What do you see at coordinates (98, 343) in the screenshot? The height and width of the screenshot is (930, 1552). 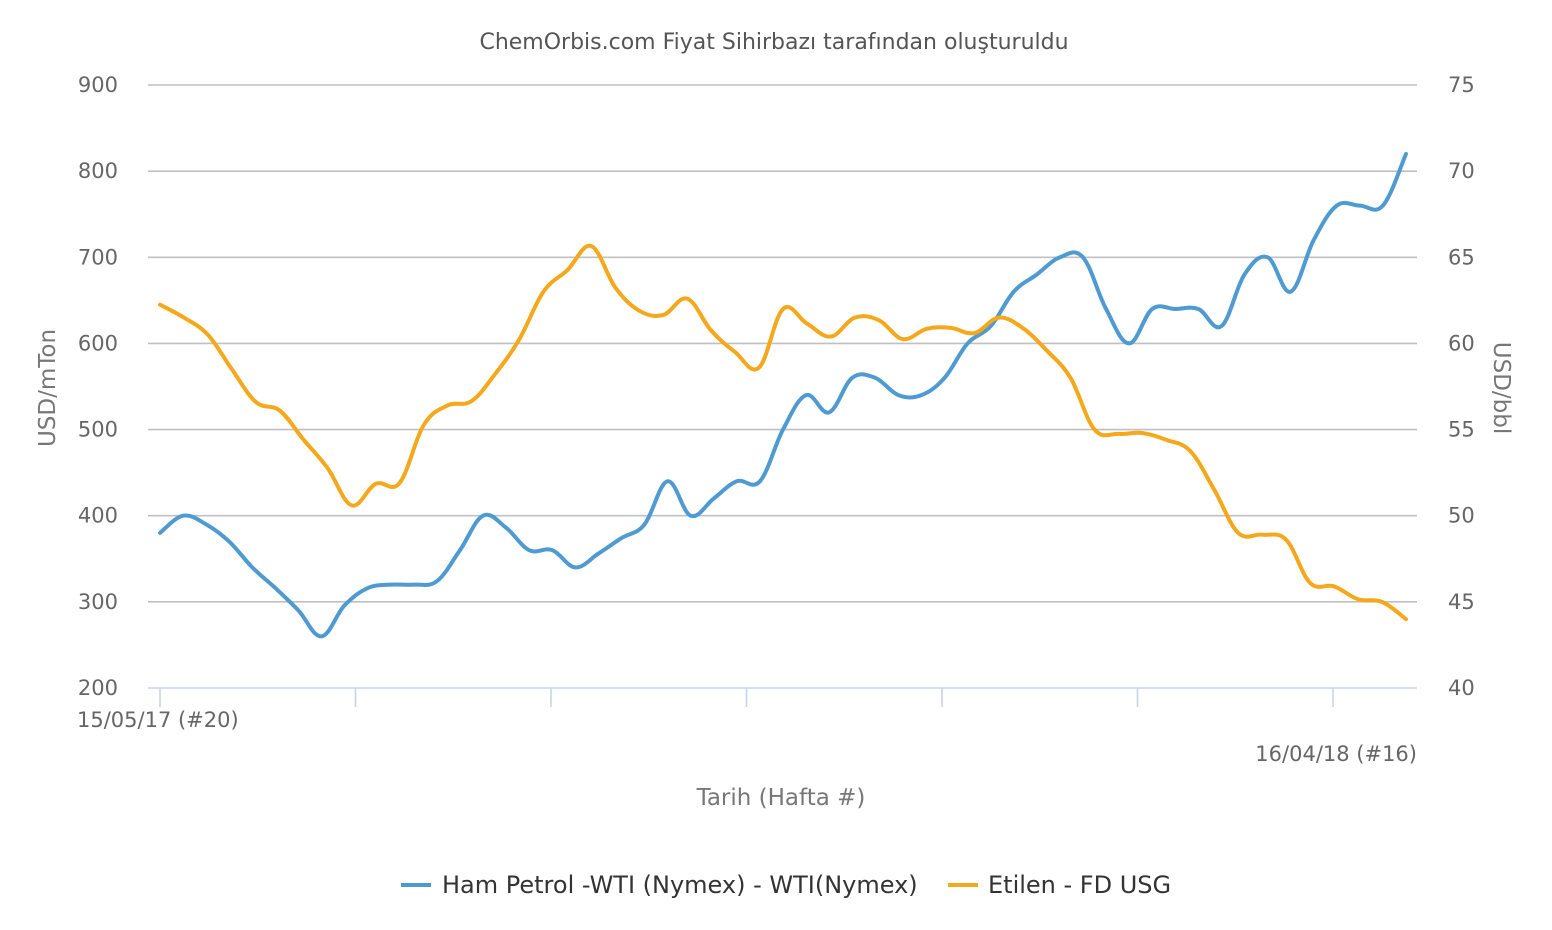 I see `y-tick-label-left: 600` at bounding box center [98, 343].